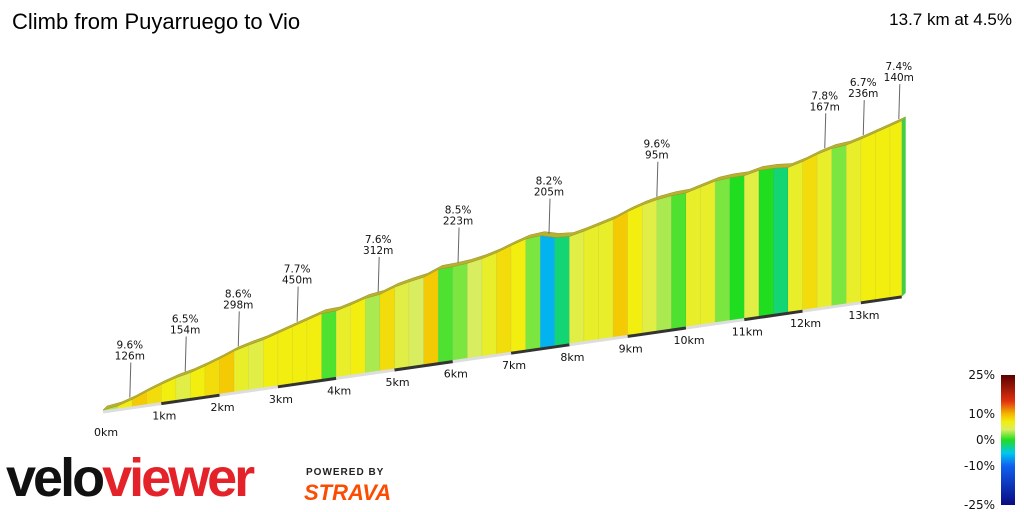 The height and width of the screenshot is (512, 1024). I want to click on legend-label: -25%, so click(979, 505).